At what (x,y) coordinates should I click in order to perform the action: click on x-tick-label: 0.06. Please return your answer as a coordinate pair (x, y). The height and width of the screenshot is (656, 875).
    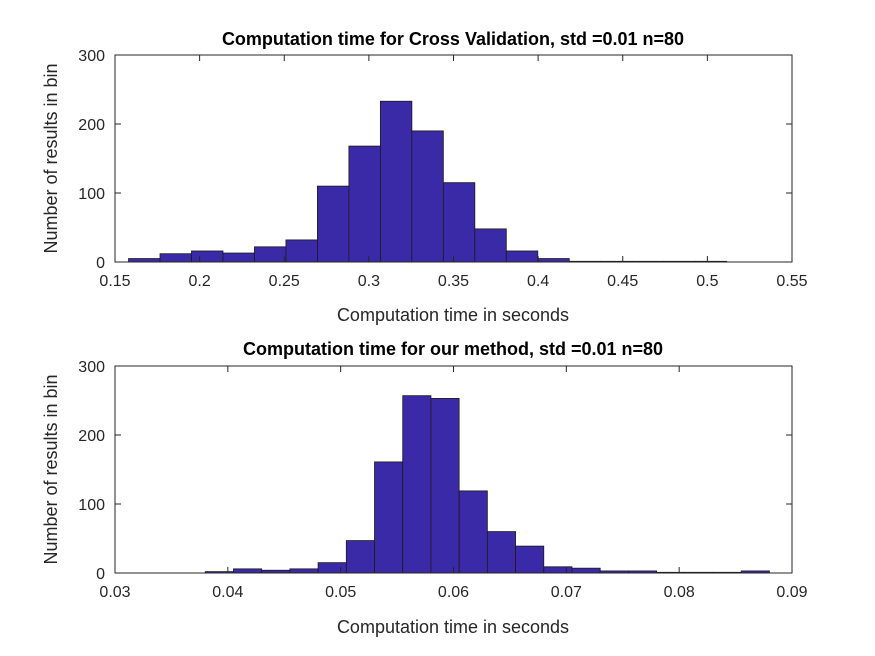
    Looking at the image, I should click on (453, 592).